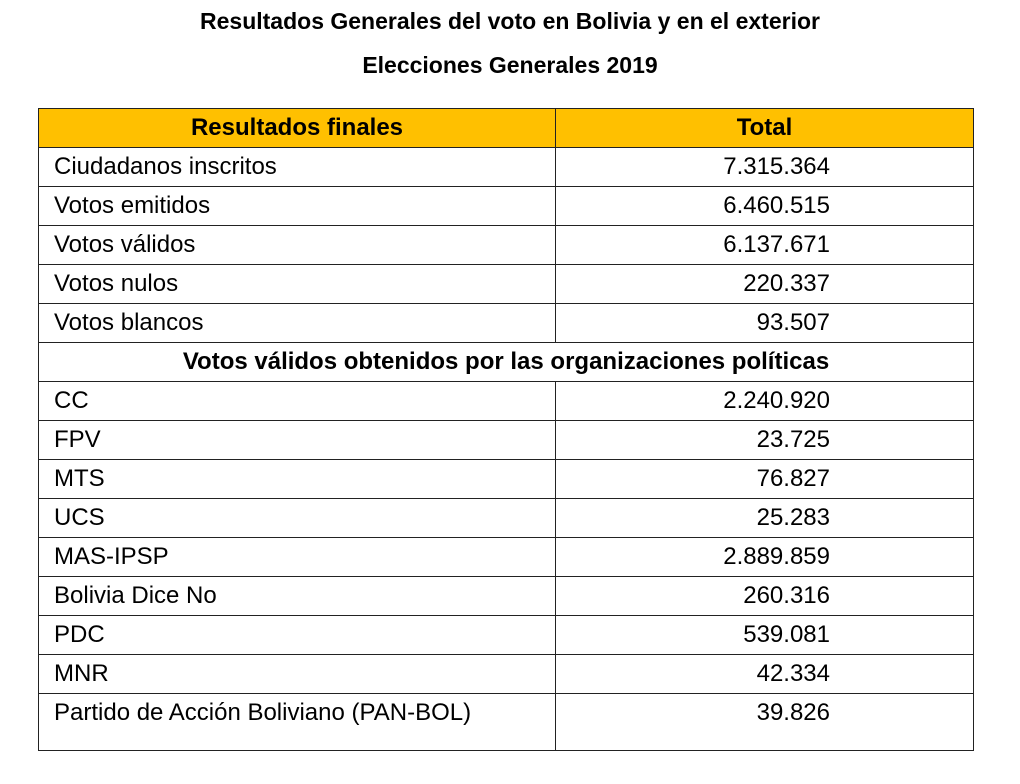  What do you see at coordinates (297, 167) in the screenshot?
I see `row-label: Ciudadanos inscritos` at bounding box center [297, 167].